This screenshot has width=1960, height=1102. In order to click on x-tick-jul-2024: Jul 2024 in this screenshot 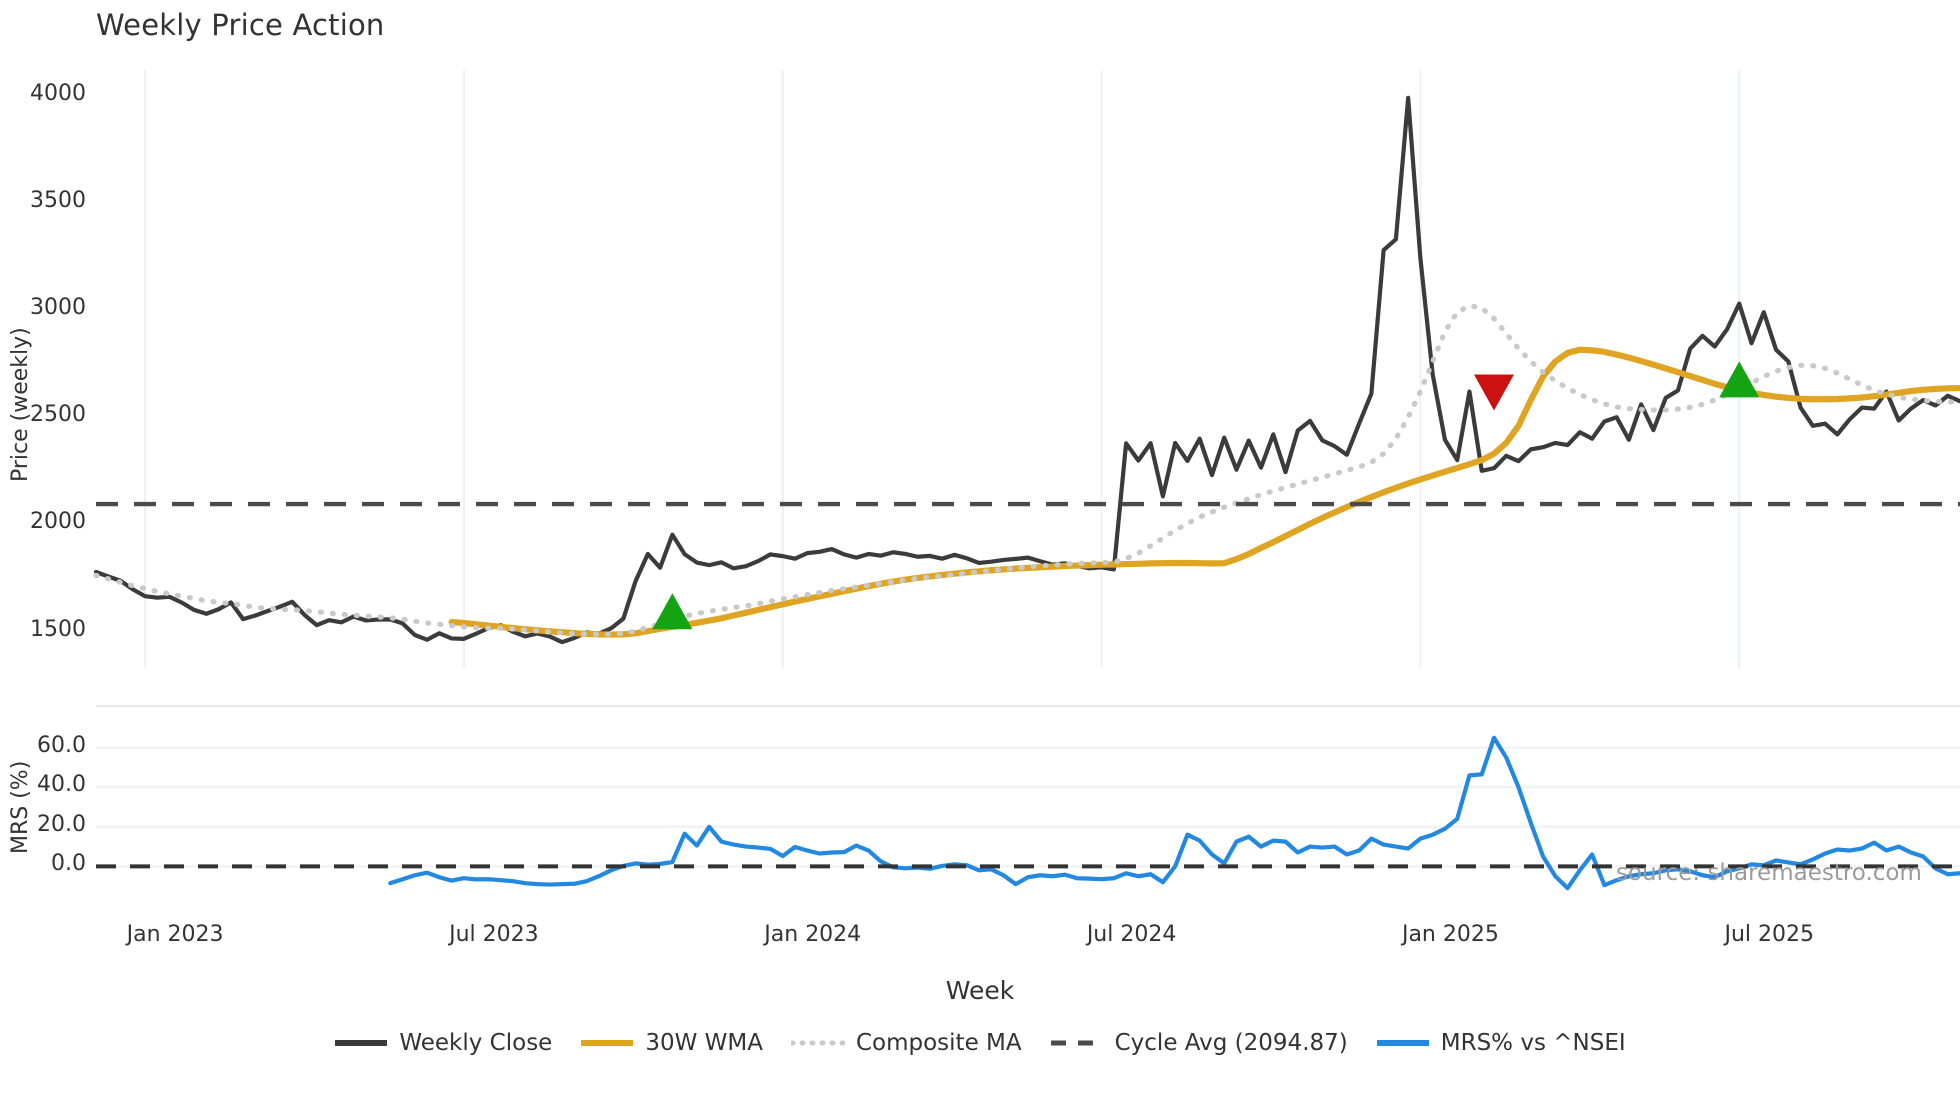, I will do `click(1131, 934)`.